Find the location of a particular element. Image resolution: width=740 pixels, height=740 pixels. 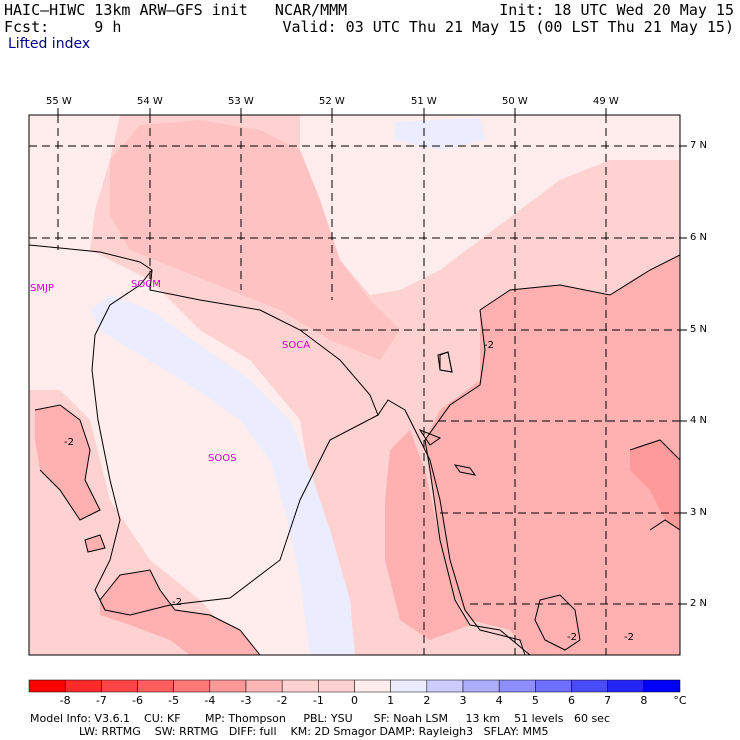

shade-minus3-east is located at coordinates (655, 485).